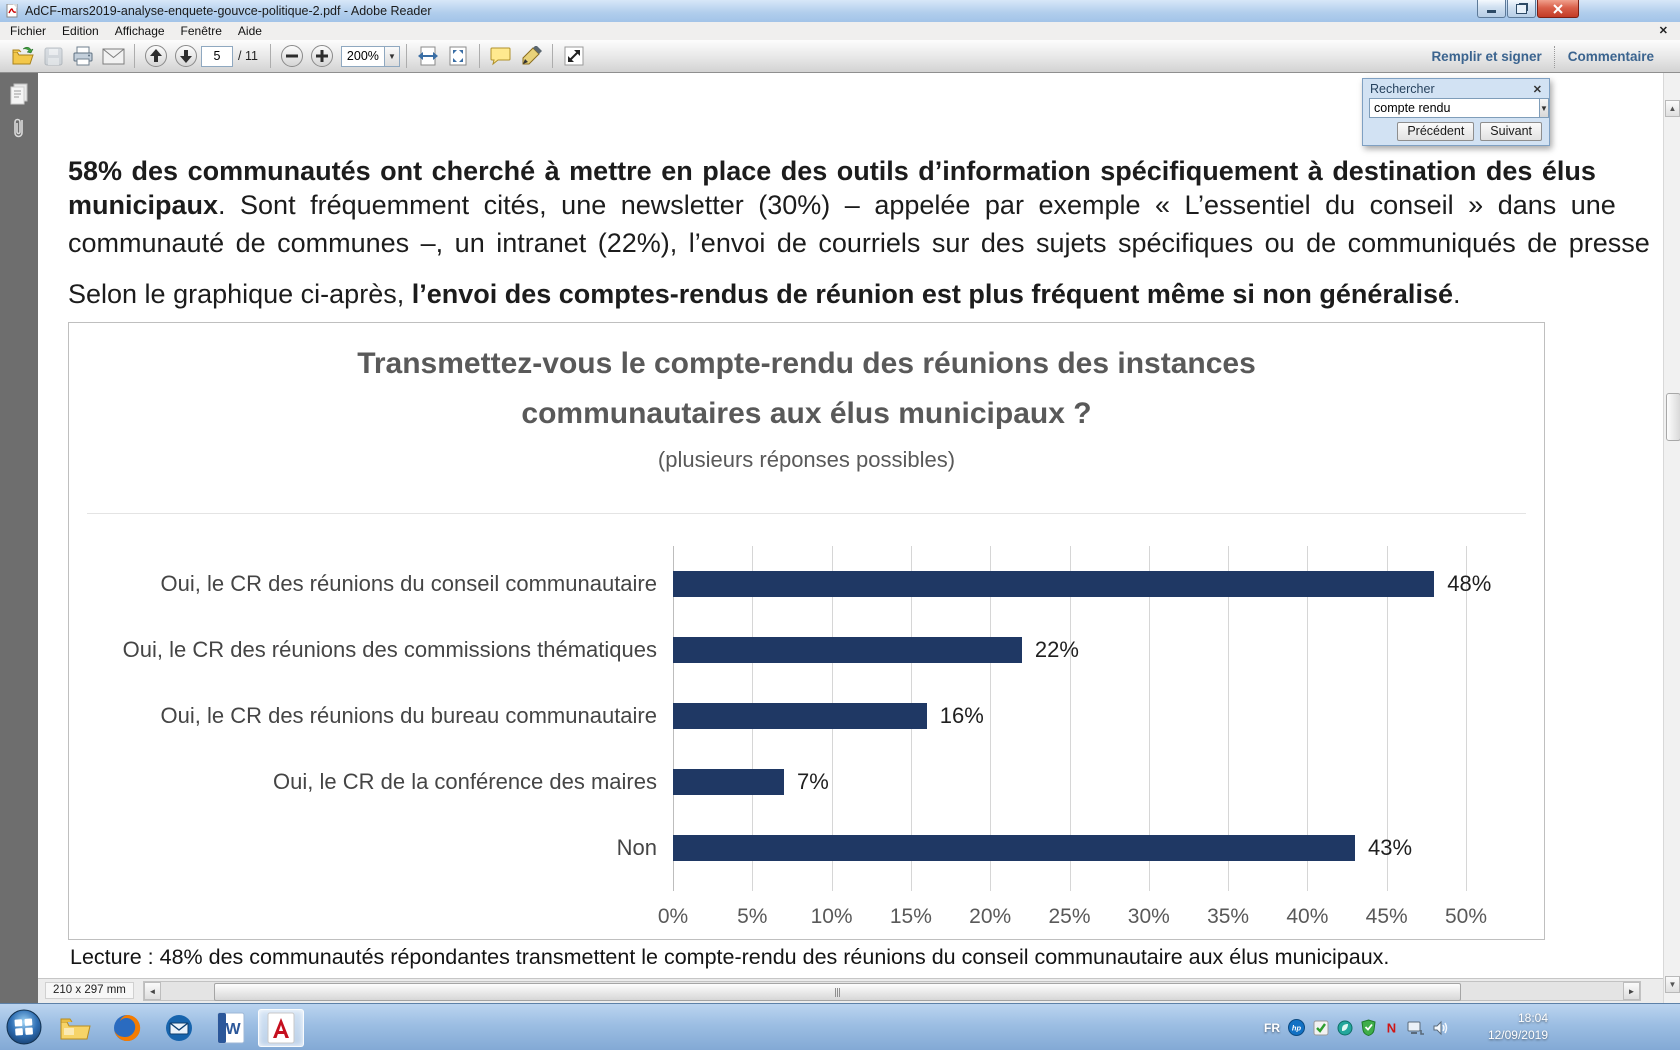  What do you see at coordinates (840, 56) in the screenshot?
I see `main-toolbar: / 11 ▼ Remplir et signer` at bounding box center [840, 56].